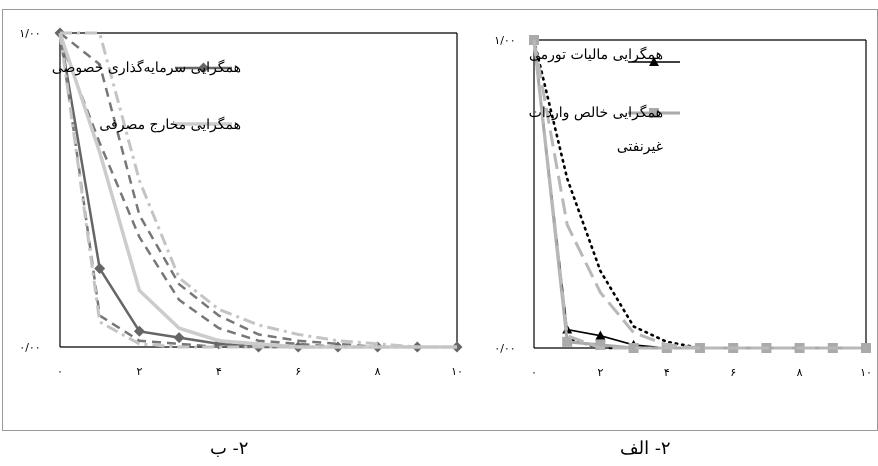 This screenshot has width=878, height=466. What do you see at coordinates (229, 448) in the screenshot?
I see `caption-b: ۲- ب` at bounding box center [229, 448].